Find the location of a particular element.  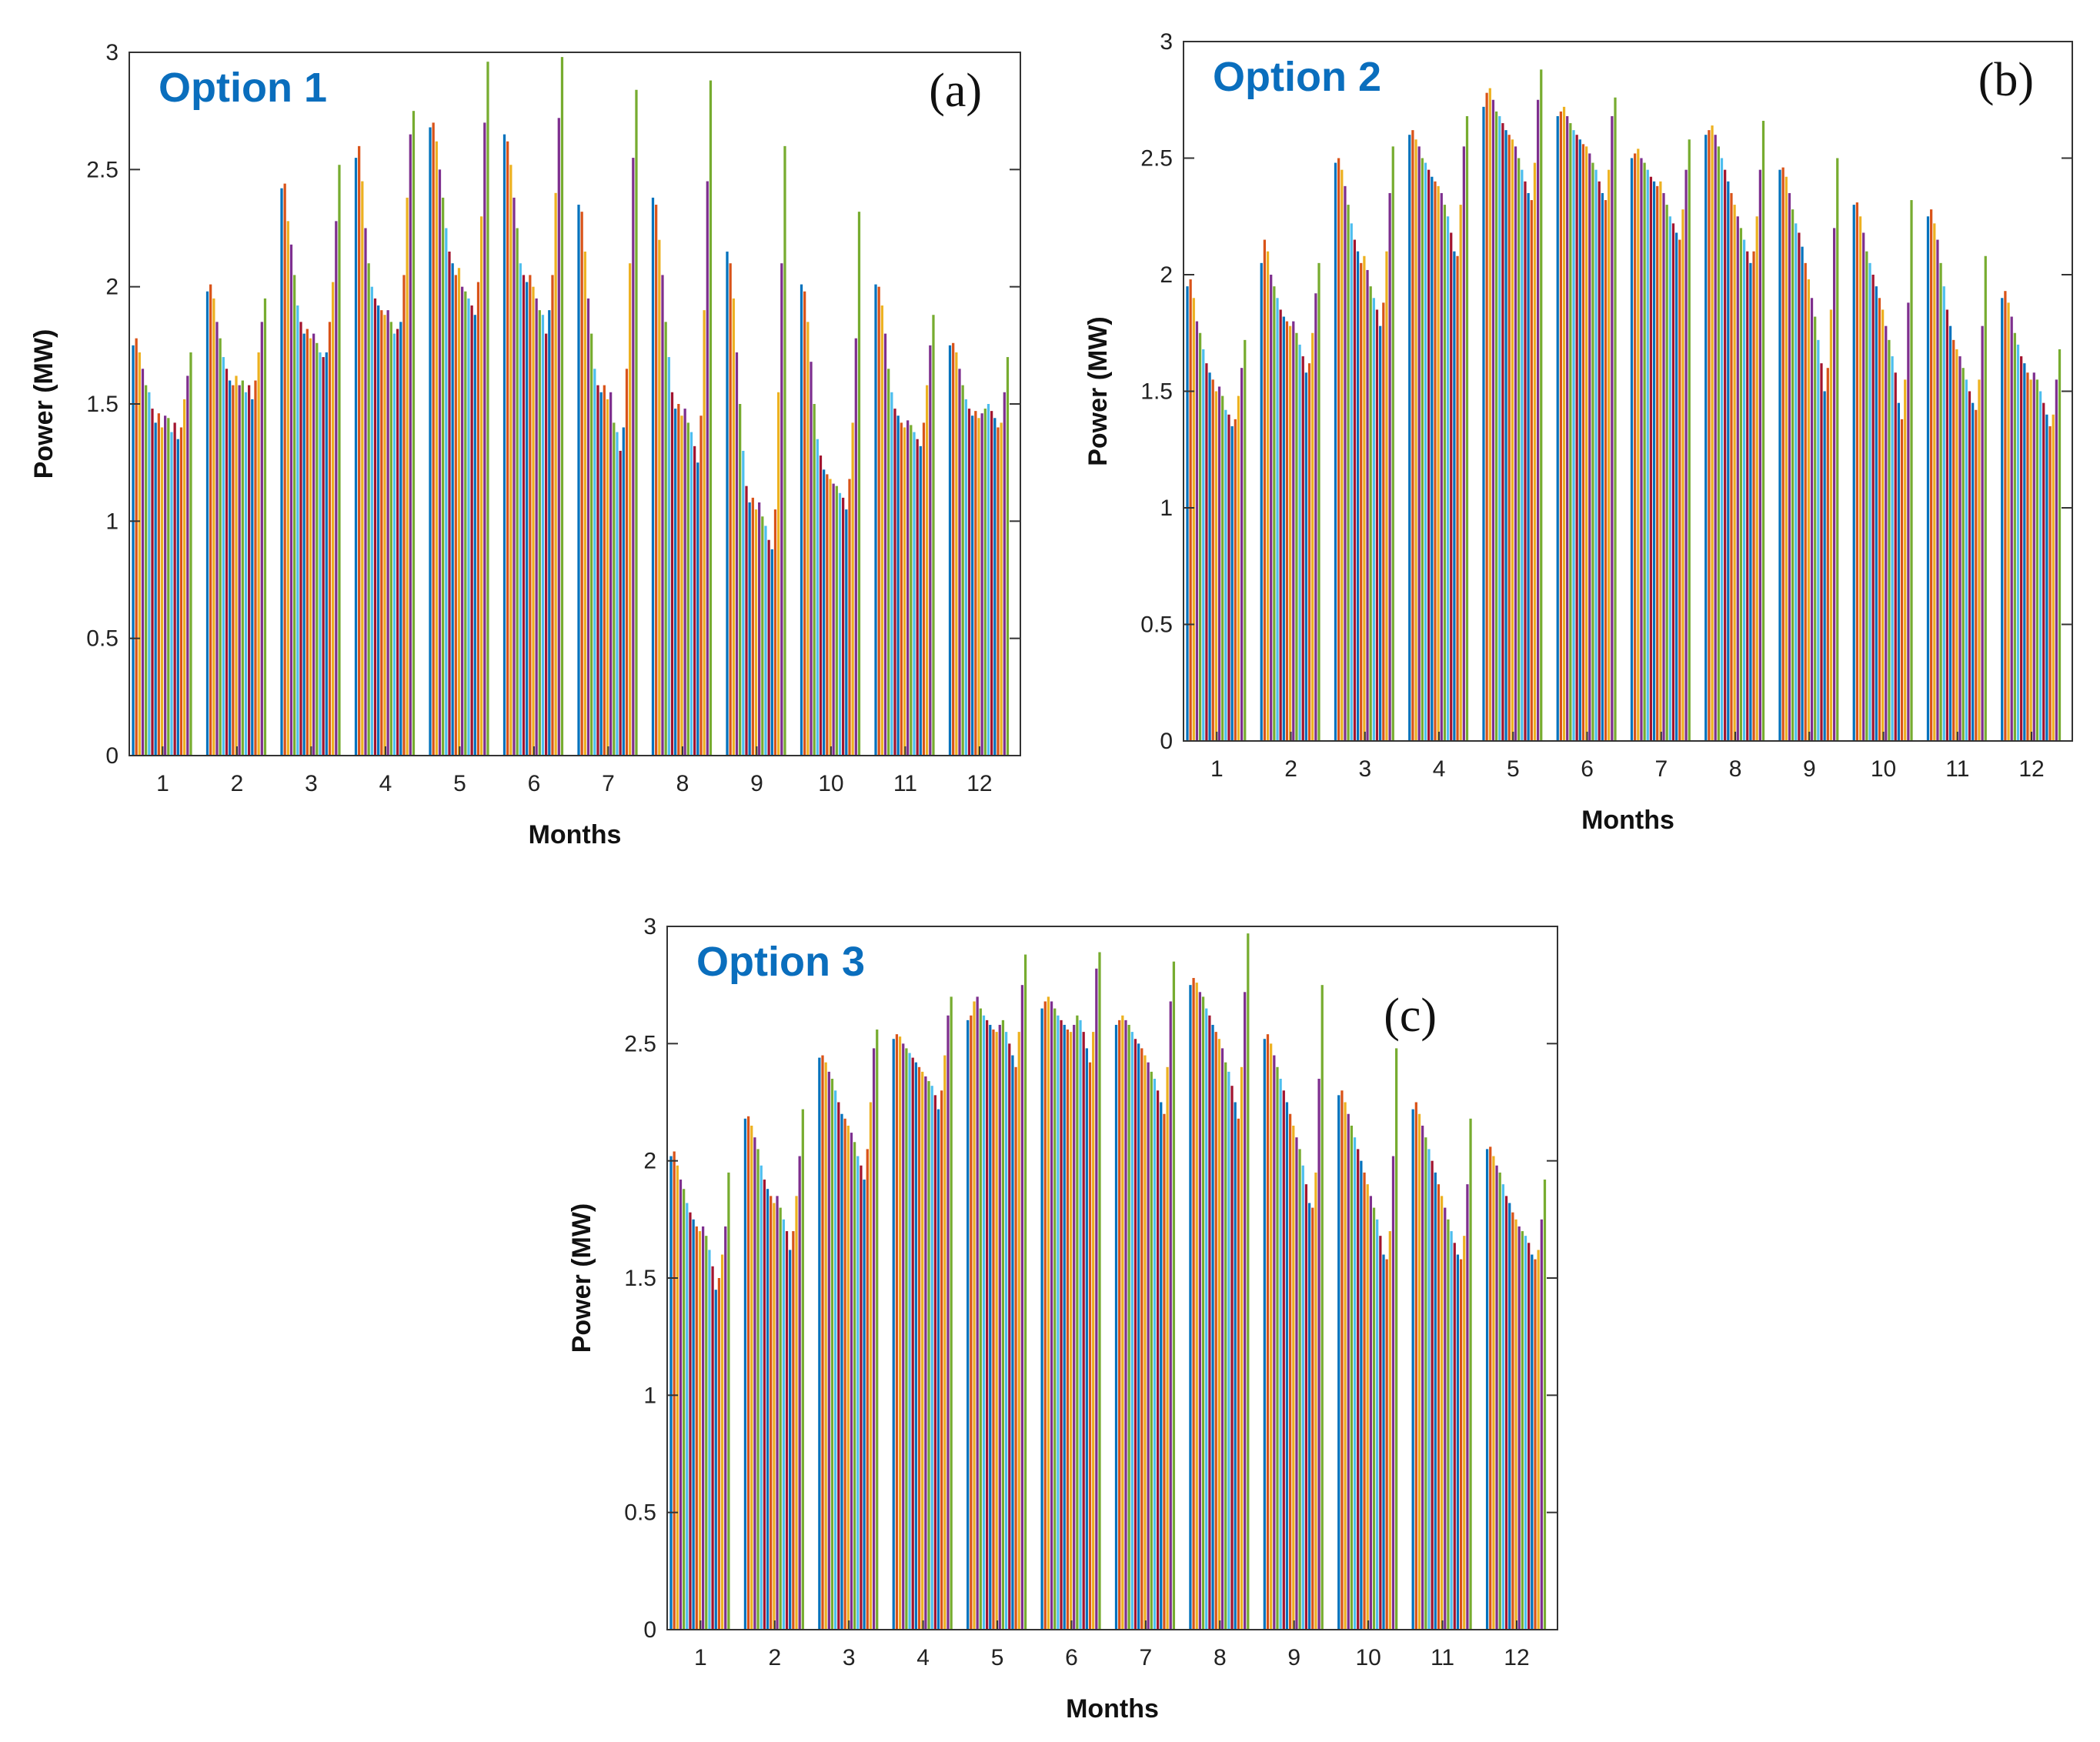

y-tick-label: 0 is located at coordinates (649, 1630).